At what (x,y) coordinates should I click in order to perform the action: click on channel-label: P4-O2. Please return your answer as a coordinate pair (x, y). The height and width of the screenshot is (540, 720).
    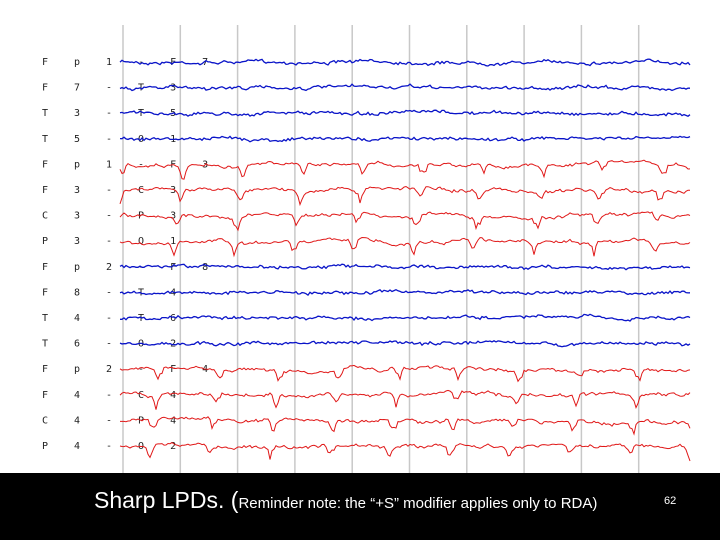
    Looking at the image, I should click on (122, 446).